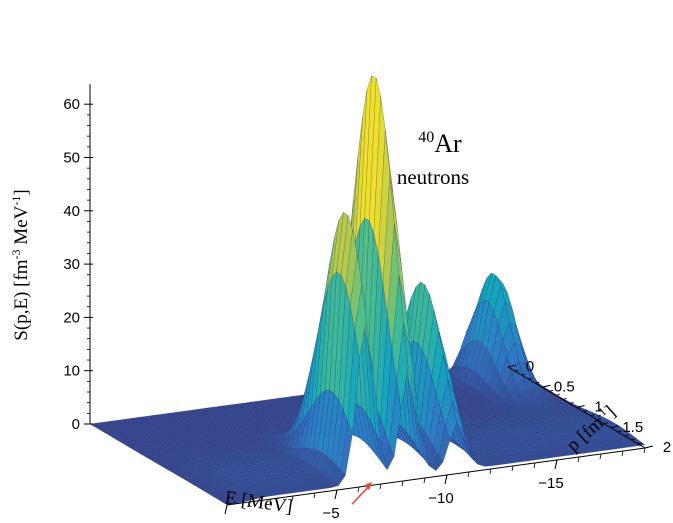 This screenshot has height=523, width=673. Describe the element at coordinates (16, 201) in the screenshot. I see `z-axis-label-sup2: -1` at that location.